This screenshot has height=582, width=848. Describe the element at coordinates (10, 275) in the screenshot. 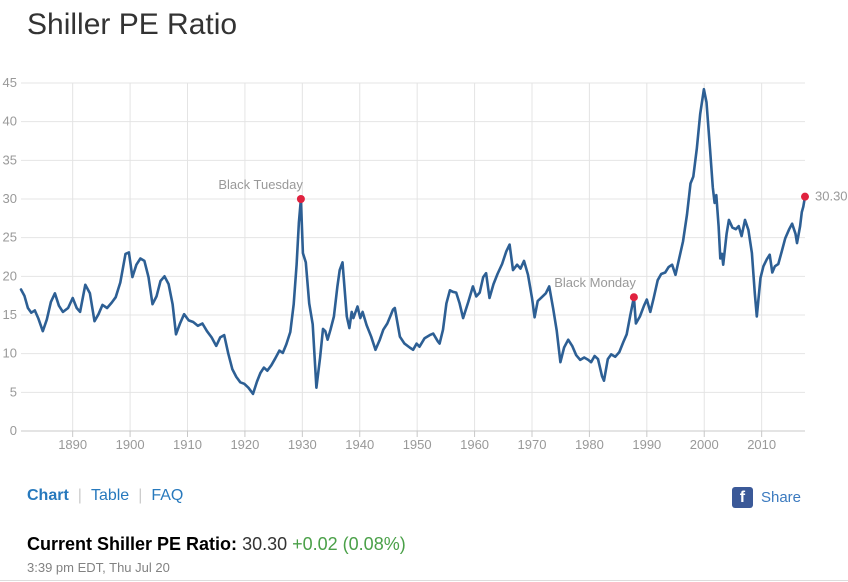

I see `y-tick-label: 20` at that location.